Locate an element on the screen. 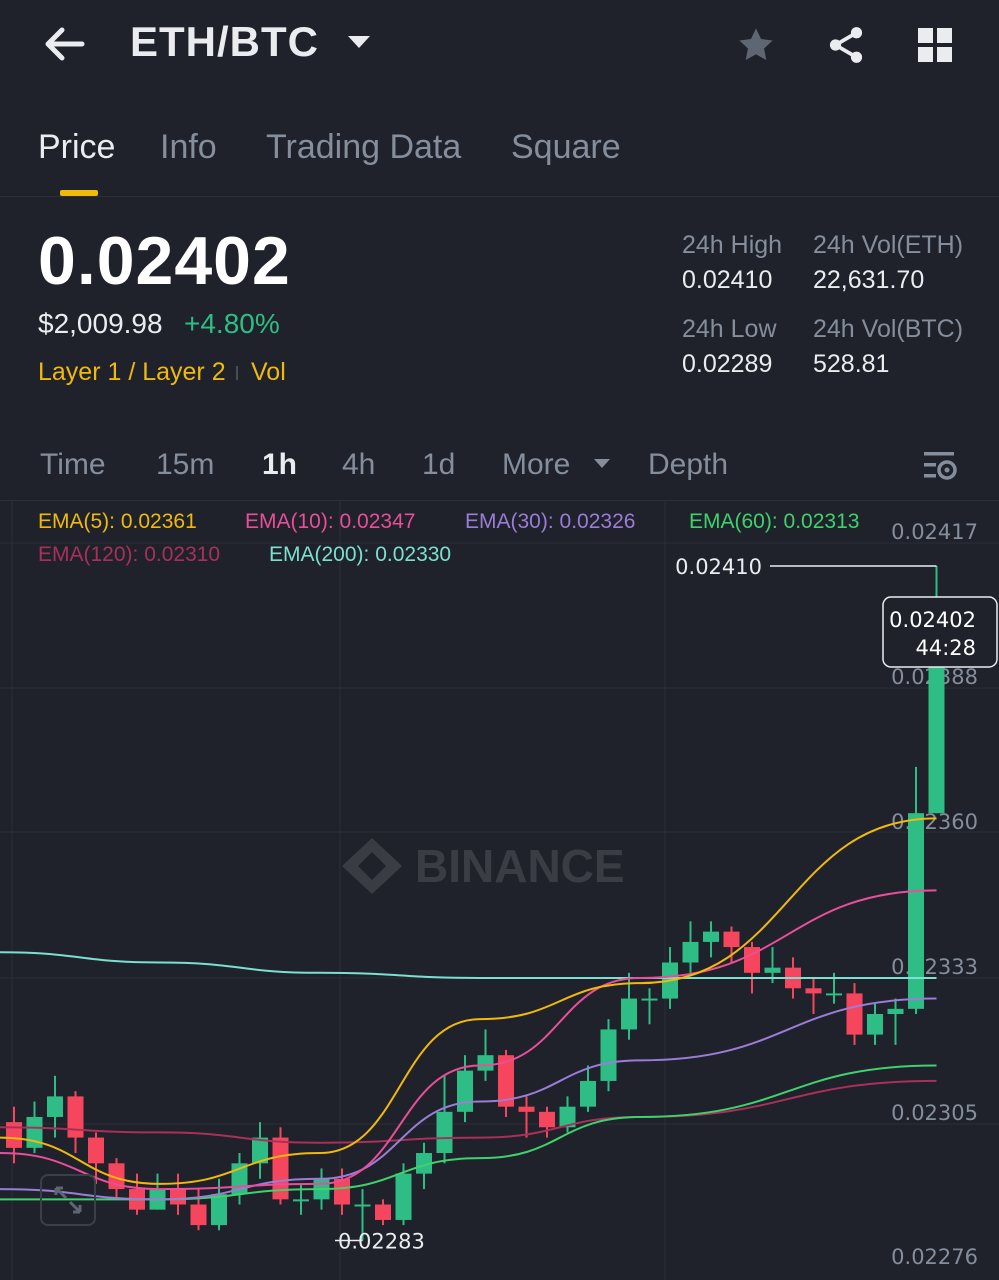  tab-square: Square is located at coordinates (566, 147).